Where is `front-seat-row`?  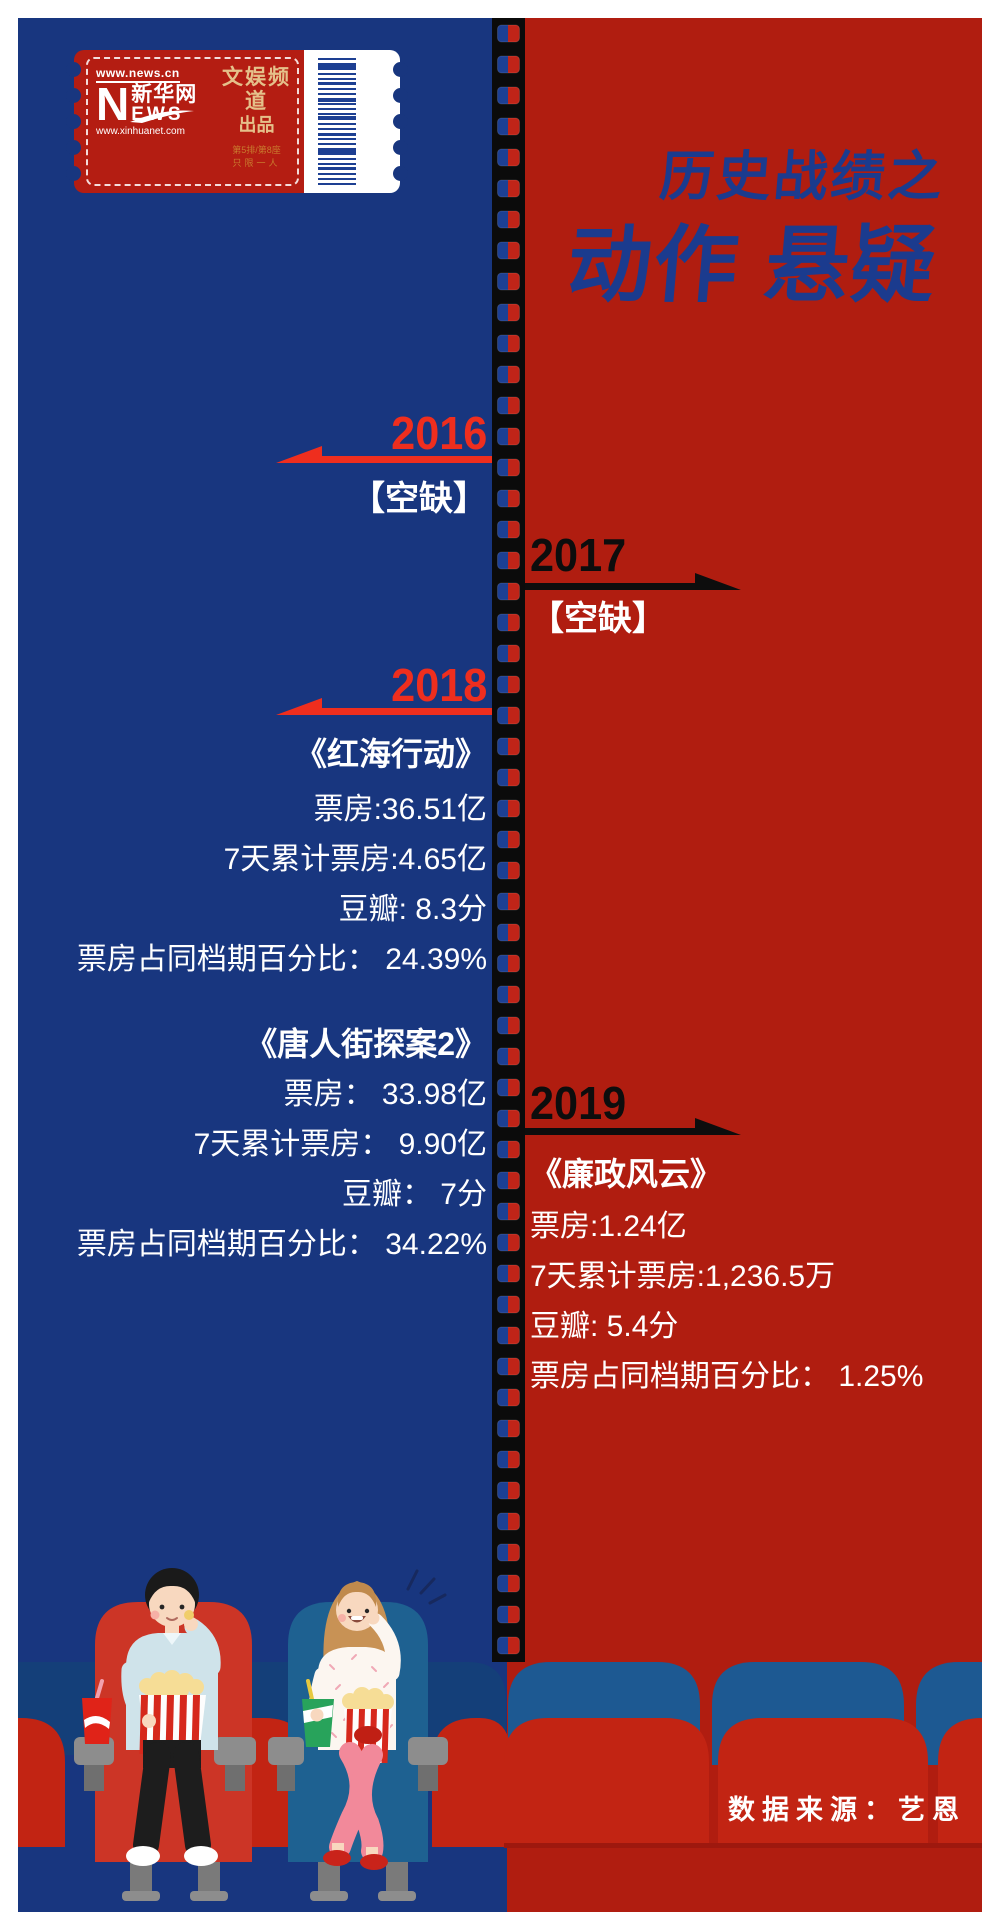 front-seat-row is located at coordinates (500, 1782).